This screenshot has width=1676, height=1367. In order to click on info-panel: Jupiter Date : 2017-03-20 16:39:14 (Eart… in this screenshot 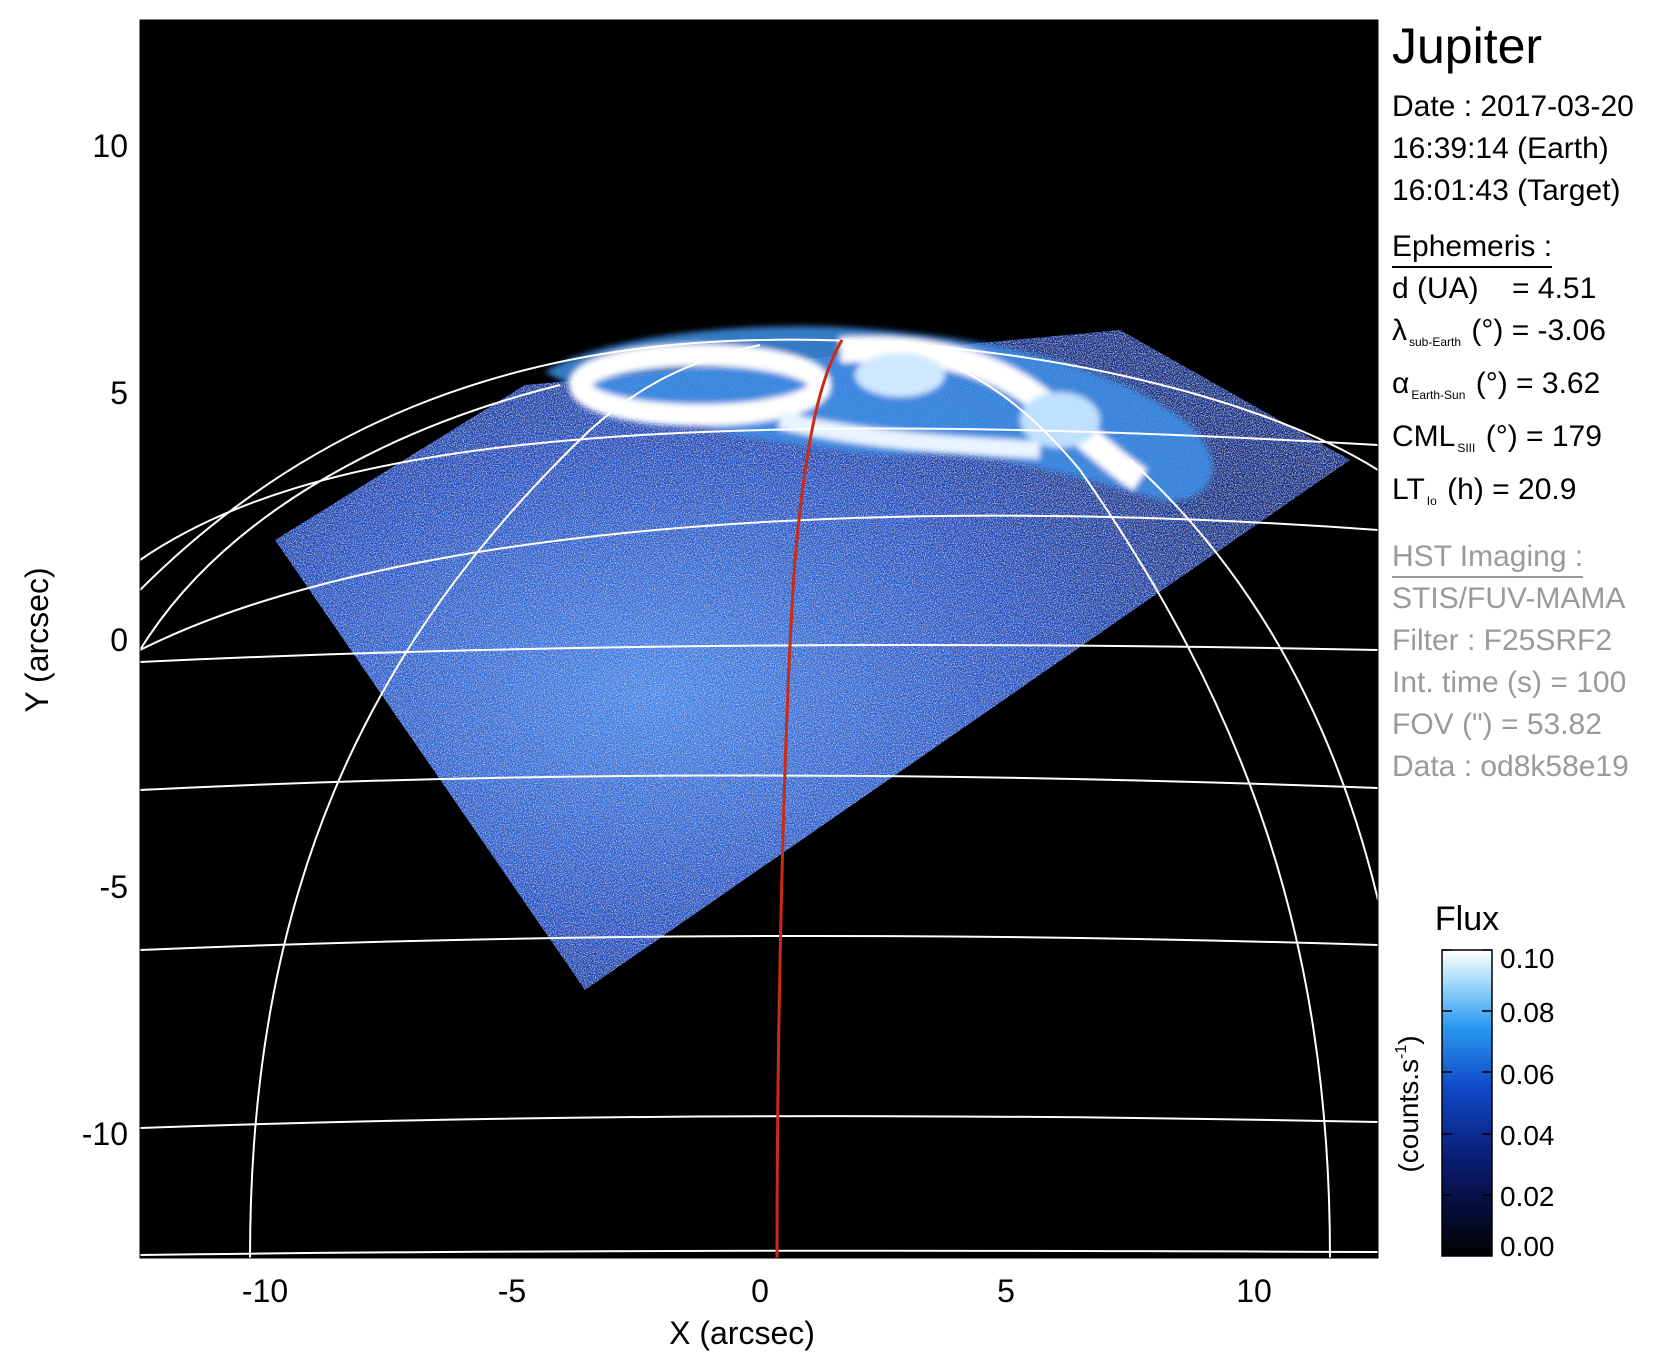, I will do `click(1532, 402)`.